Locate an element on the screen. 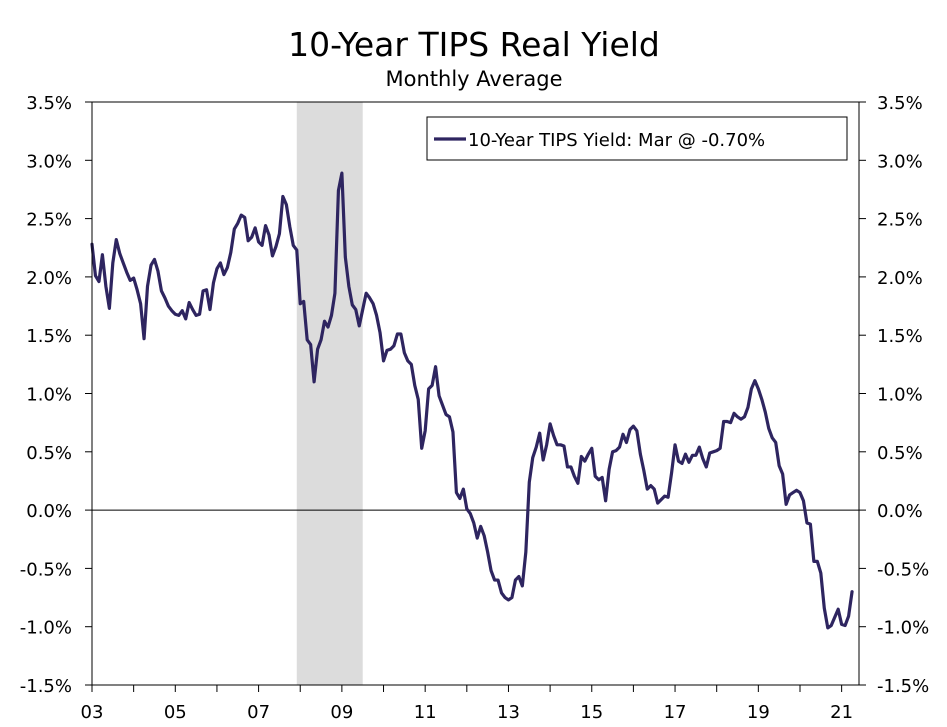 The image size is (947, 727). x-tick-label: 13 is located at coordinates (508, 712).